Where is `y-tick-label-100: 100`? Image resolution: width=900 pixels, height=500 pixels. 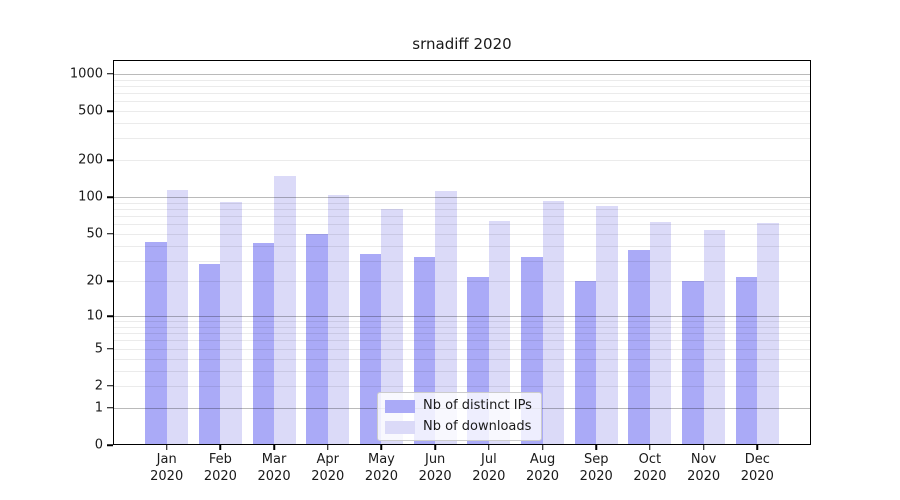
y-tick-label-100: 100 is located at coordinates (90, 197).